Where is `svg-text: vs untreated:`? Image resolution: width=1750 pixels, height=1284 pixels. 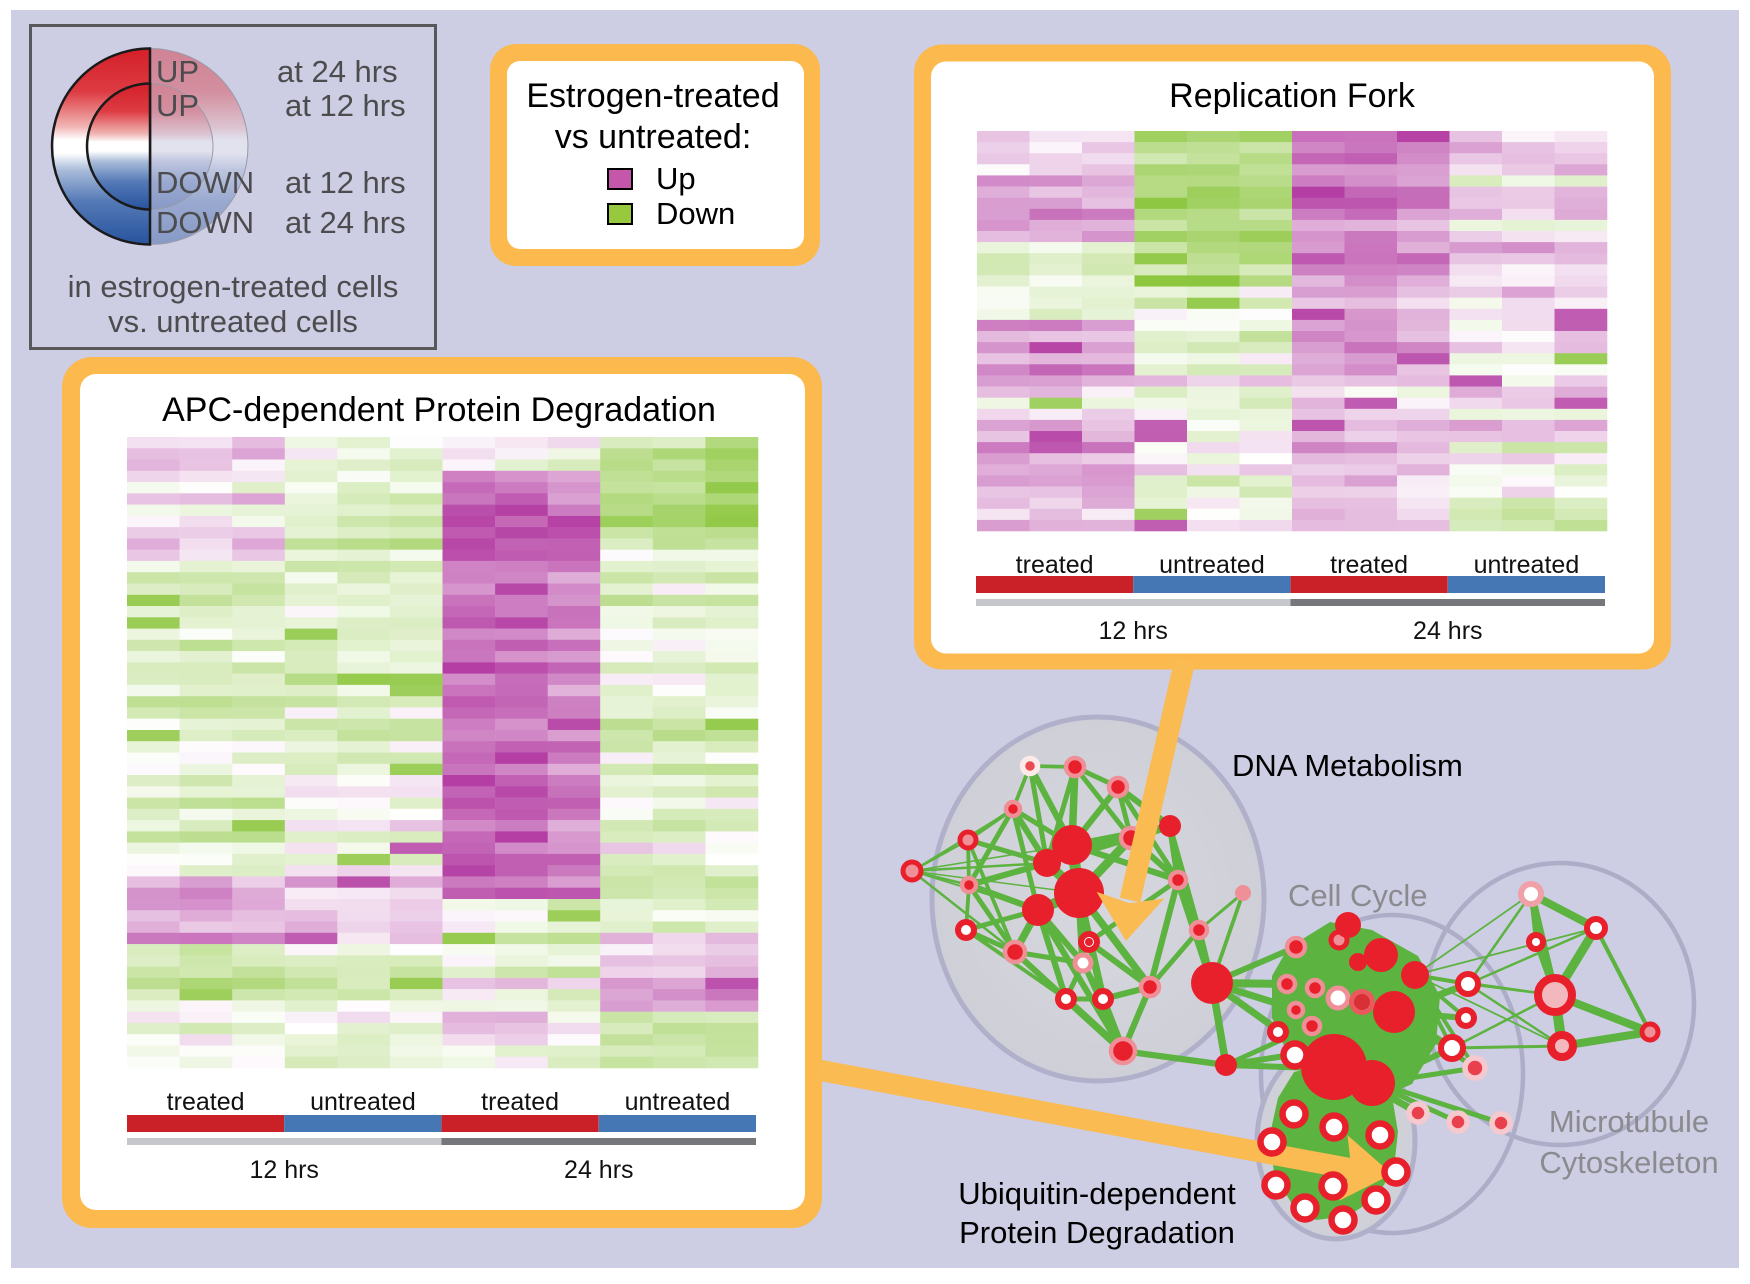
svg-text: vs untreated: is located at coordinates (653, 137).